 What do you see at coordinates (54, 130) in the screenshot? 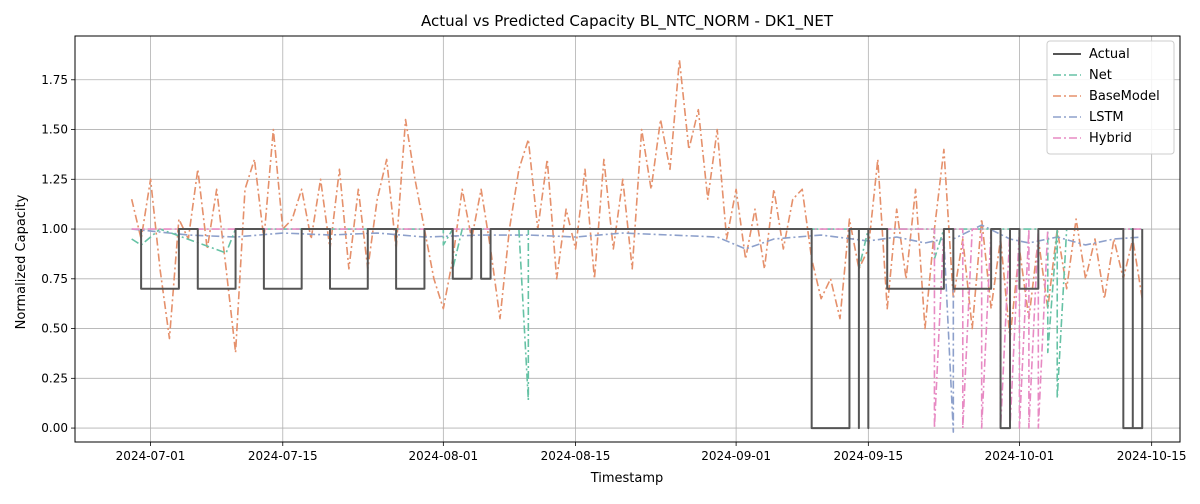
I see `y-tick-label: 1.50` at bounding box center [54, 130].